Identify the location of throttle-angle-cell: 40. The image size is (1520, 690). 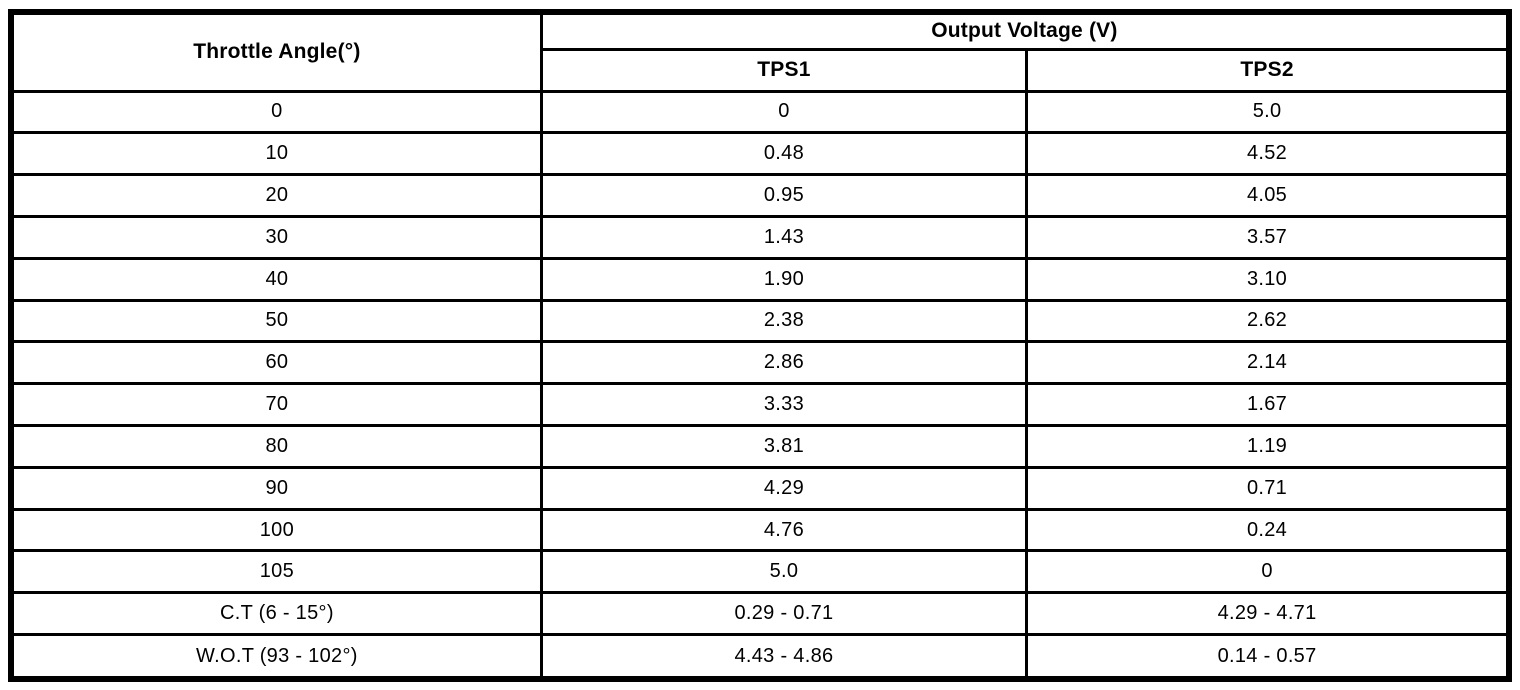
(276, 279).